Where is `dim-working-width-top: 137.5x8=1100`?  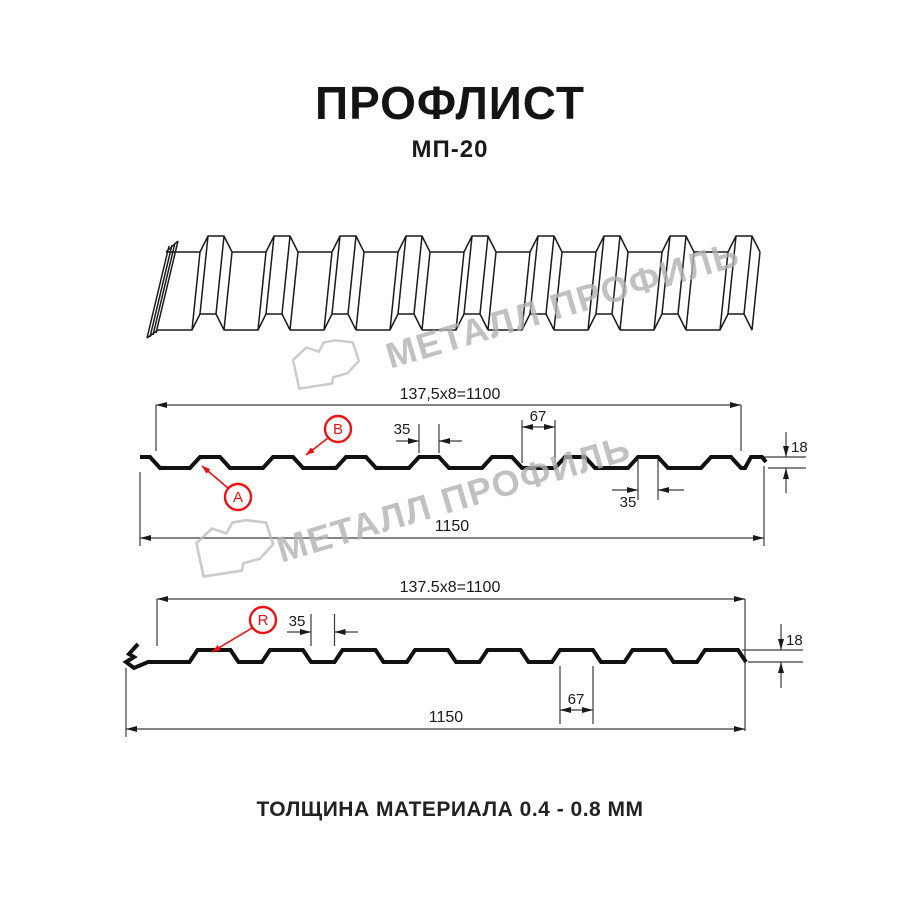
dim-working-width-top: 137.5x8=1100 is located at coordinates (451, 655).